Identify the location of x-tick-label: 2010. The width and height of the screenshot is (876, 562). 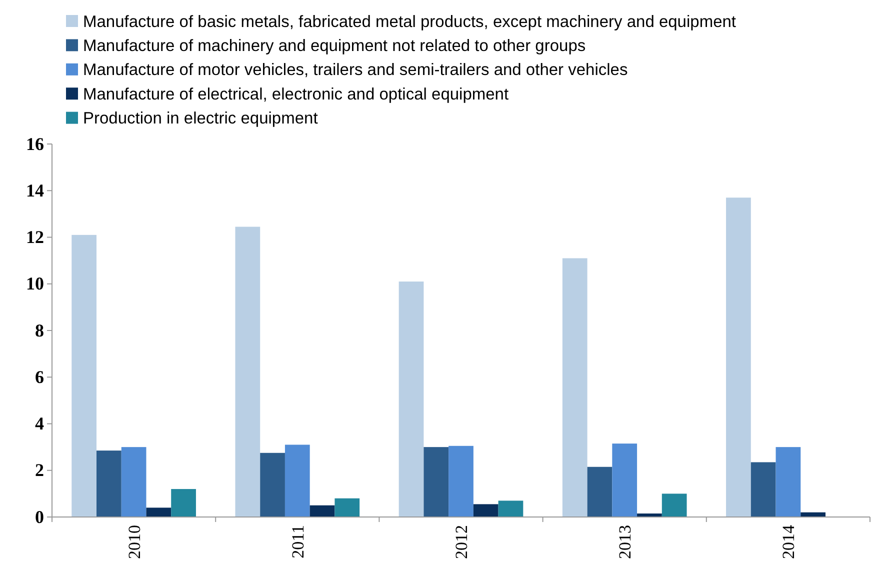
(134, 542).